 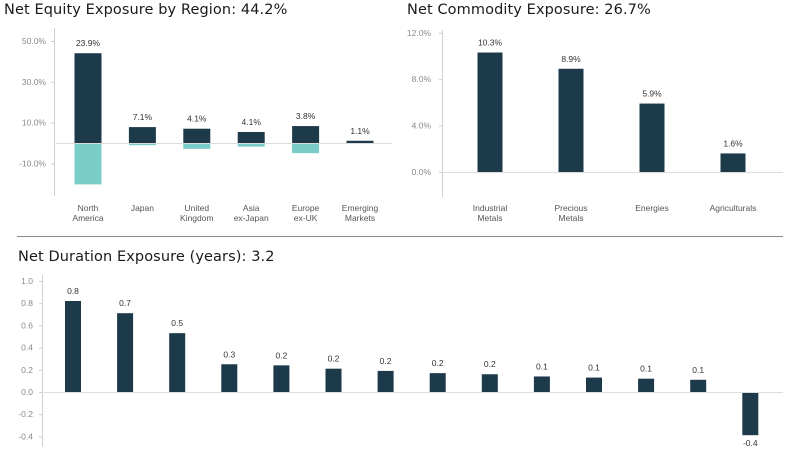 What do you see at coordinates (733, 208) in the screenshot?
I see `category-label: Agriculturals` at bounding box center [733, 208].